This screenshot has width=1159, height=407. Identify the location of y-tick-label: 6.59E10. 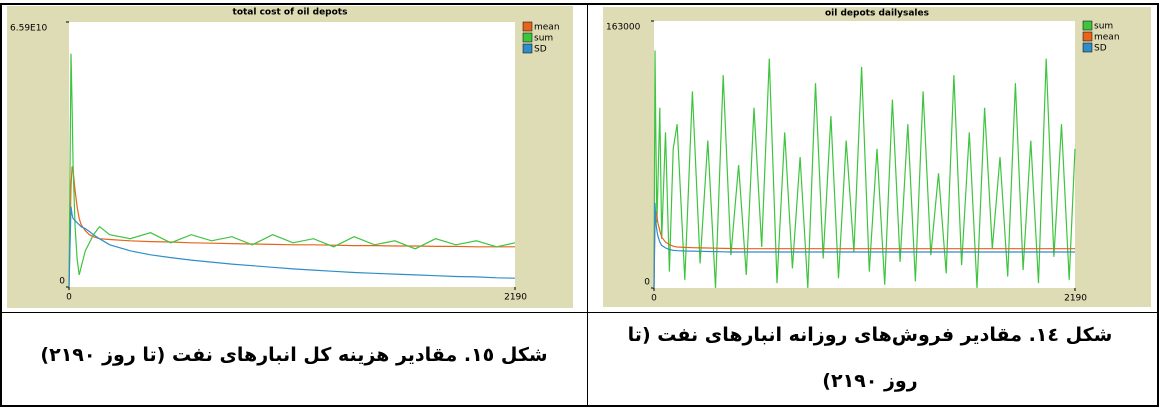
(28, 29).